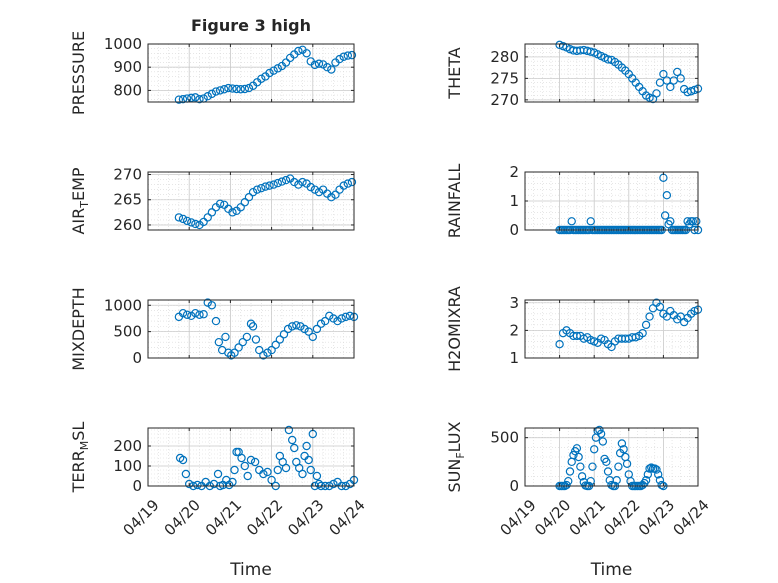 Image resolution: width=778 pixels, height=583 pixels. Describe the element at coordinates (504, 100) in the screenshot. I see `y-tick-label: 270` at that location.